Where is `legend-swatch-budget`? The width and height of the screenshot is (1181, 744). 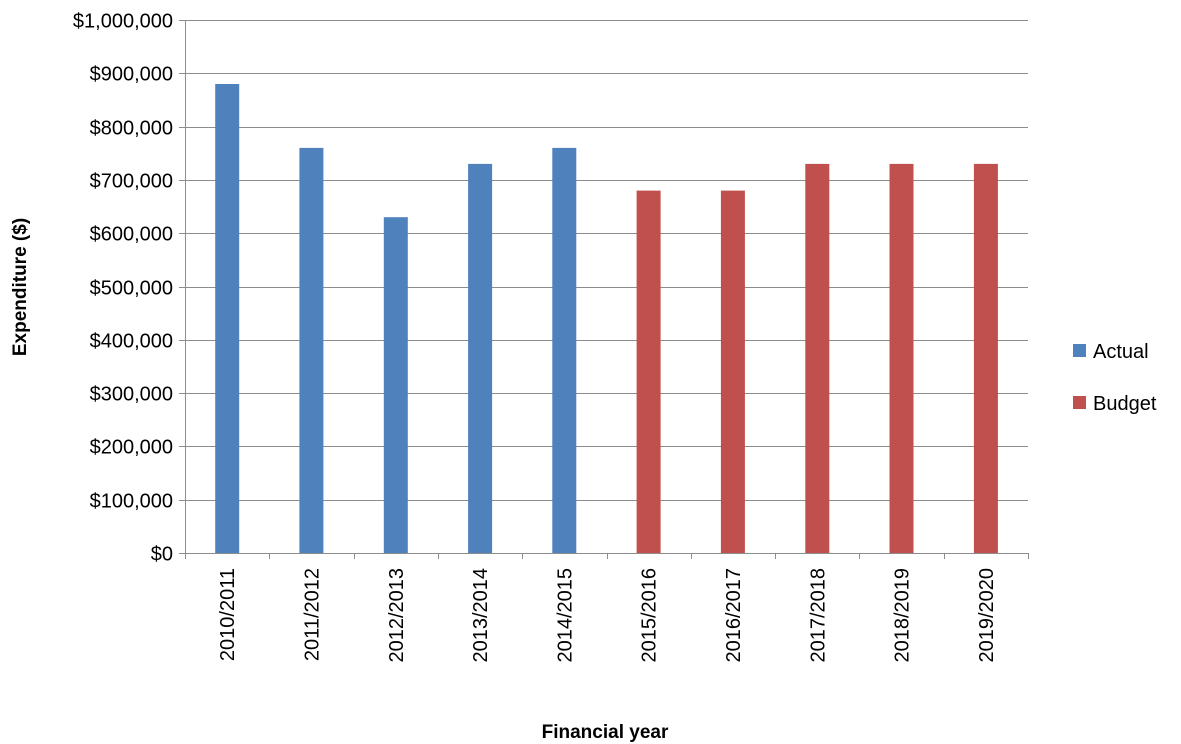 legend-swatch-budget is located at coordinates (1079, 402).